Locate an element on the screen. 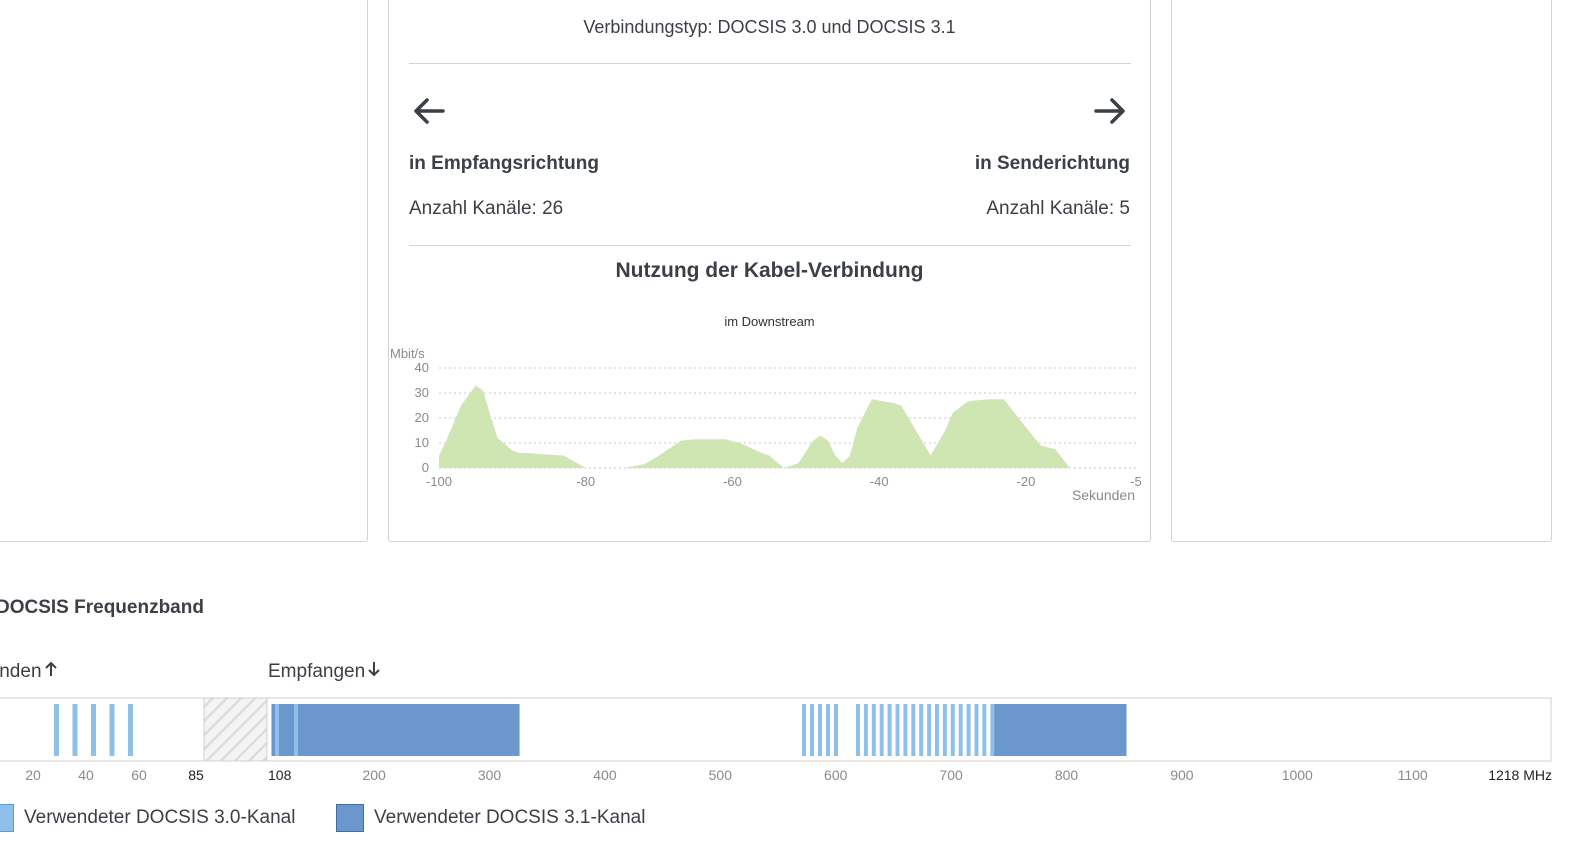 This screenshot has height=855, width=1578. frequency-tick-label: 85 is located at coordinates (196, 775).